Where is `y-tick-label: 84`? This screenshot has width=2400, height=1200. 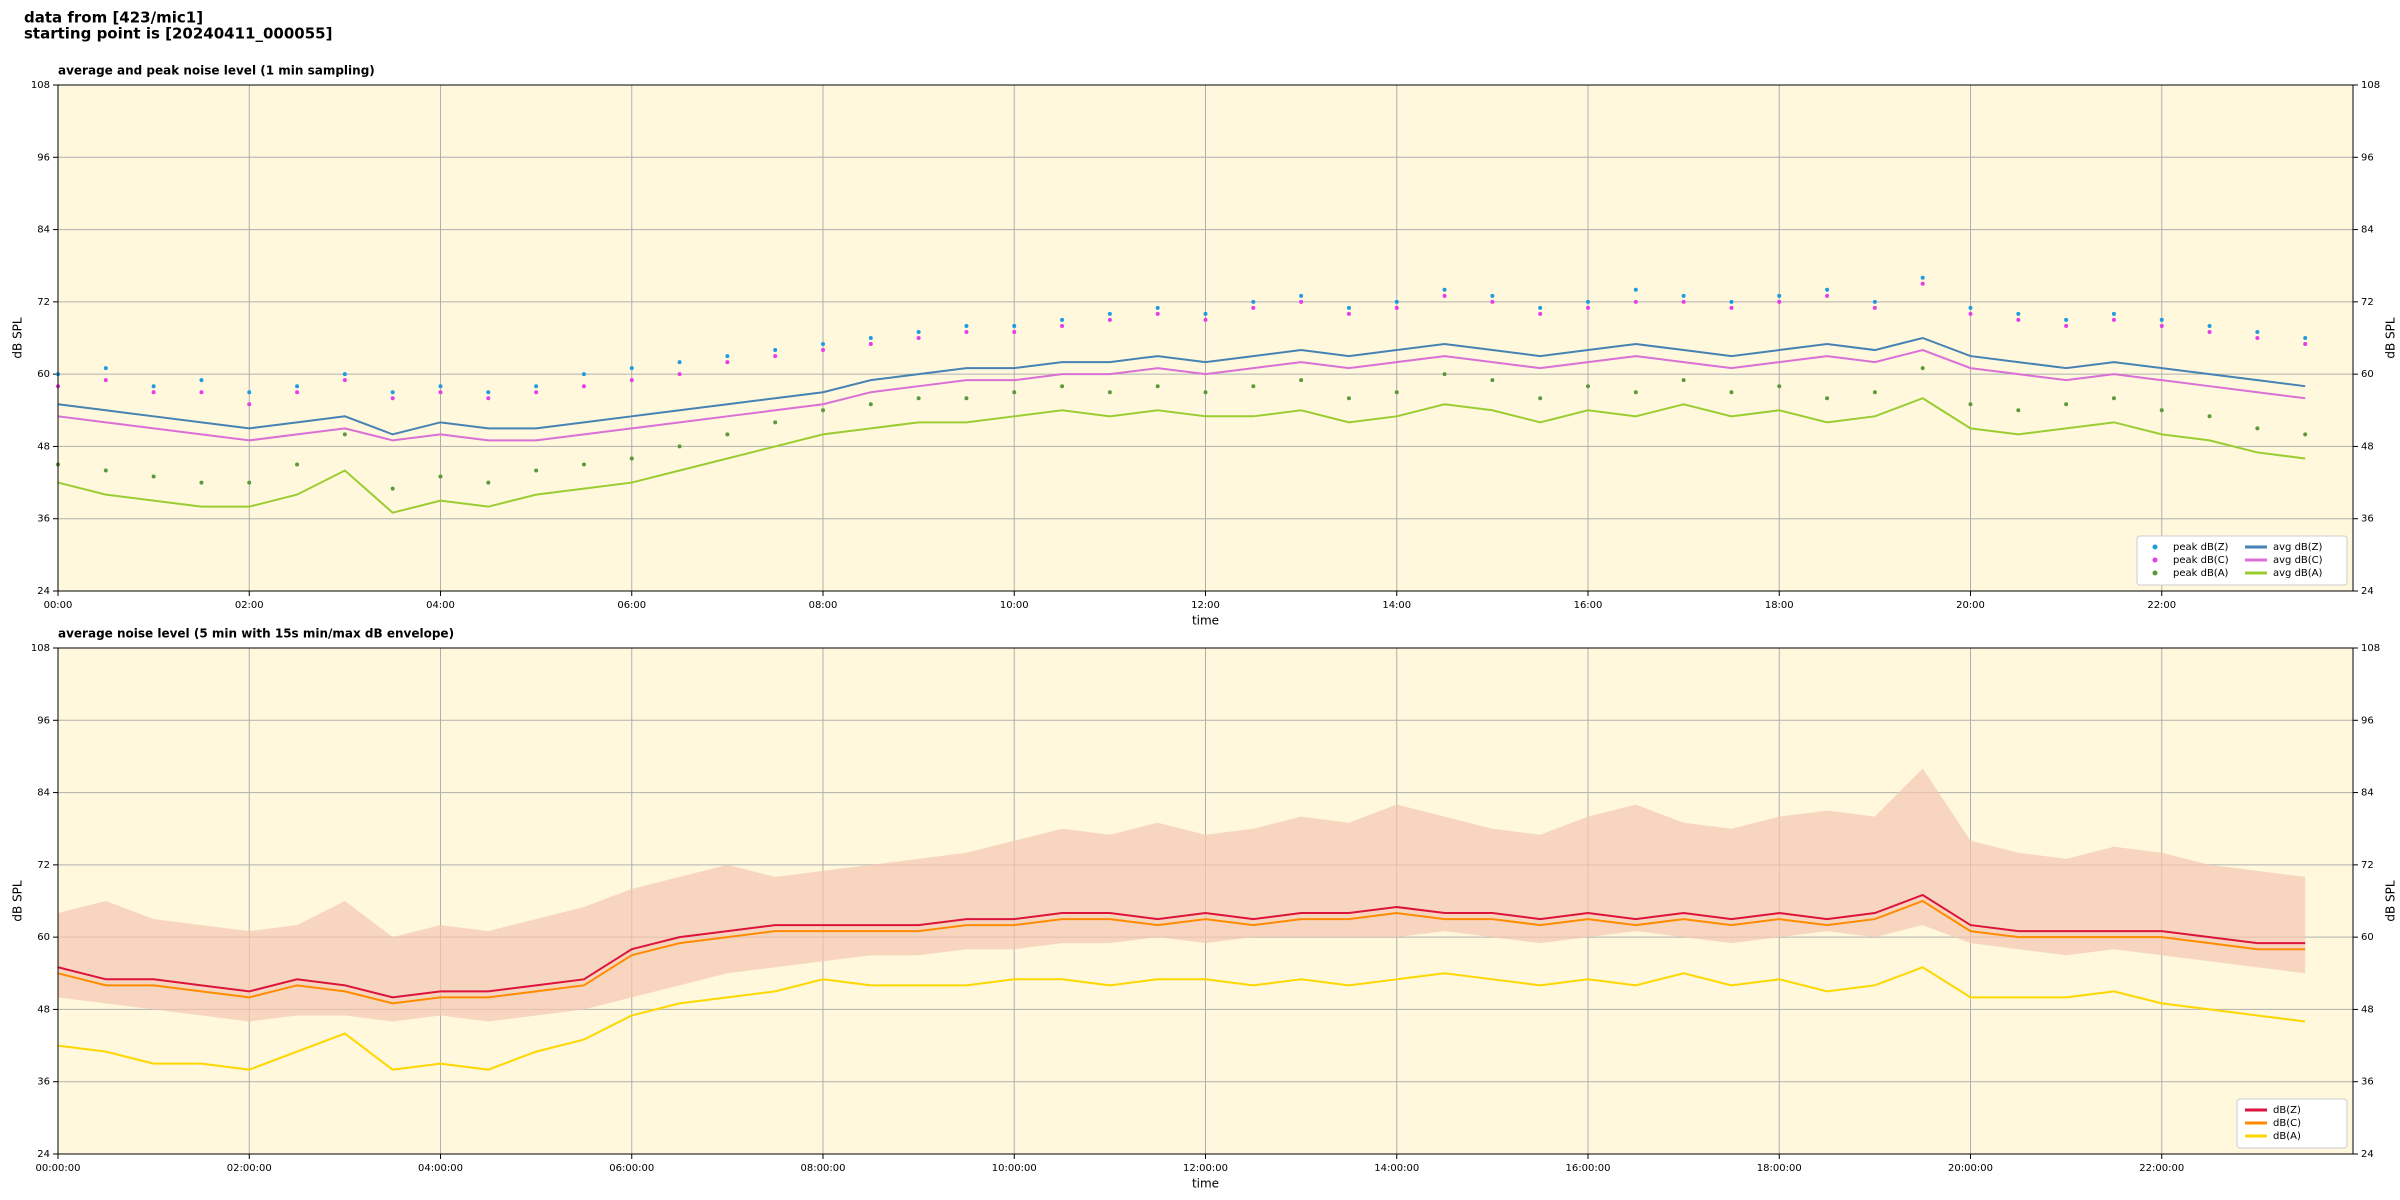
y-tick-label: 84 is located at coordinates (43, 230).